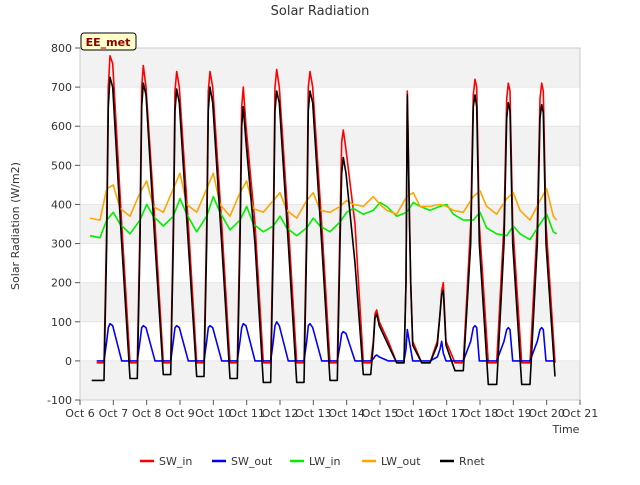 The image size is (640, 485). What do you see at coordinates (346, 413) in the screenshot?
I see `x-tick-label: Oct 14` at bounding box center [346, 413].